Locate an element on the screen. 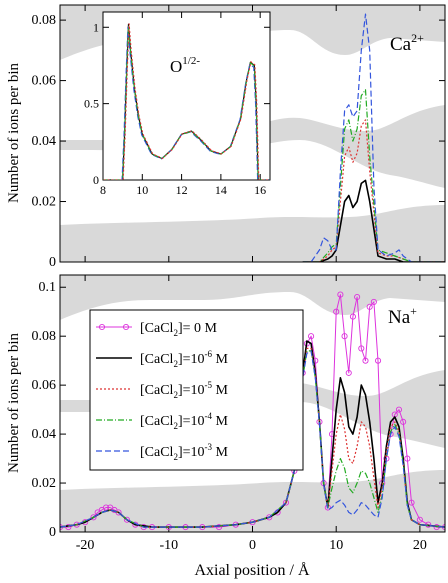 This screenshot has height=583, width=448. x-tick-label: 12 is located at coordinates (182, 190).